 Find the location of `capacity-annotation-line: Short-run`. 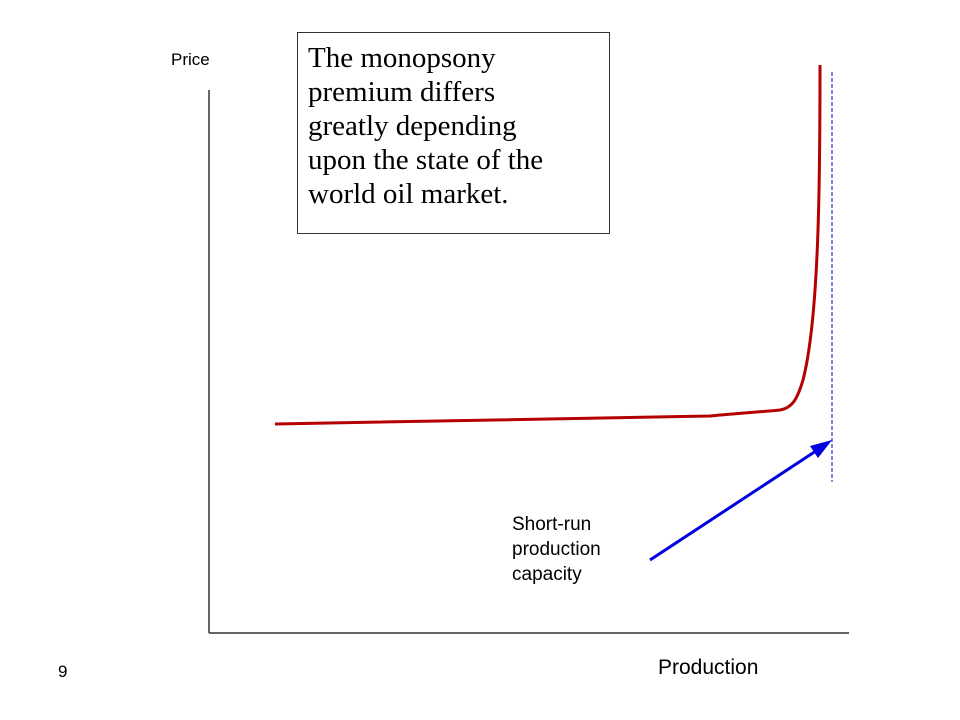

capacity-annotation-line: Short-run is located at coordinates (552, 524).